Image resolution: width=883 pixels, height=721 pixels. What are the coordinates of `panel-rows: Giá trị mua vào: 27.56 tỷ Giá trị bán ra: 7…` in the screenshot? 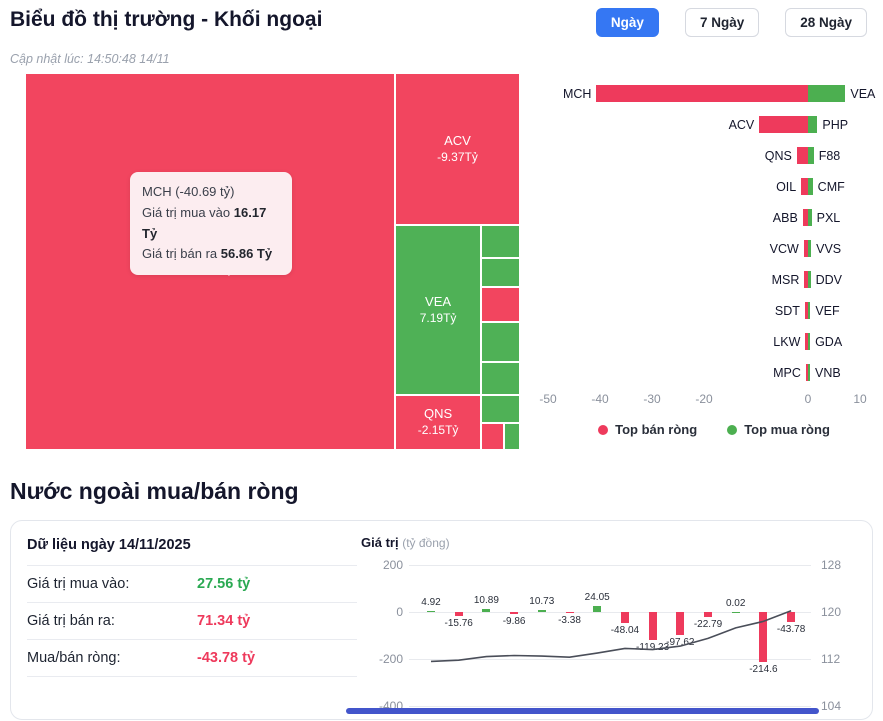 It's located at (192, 621).